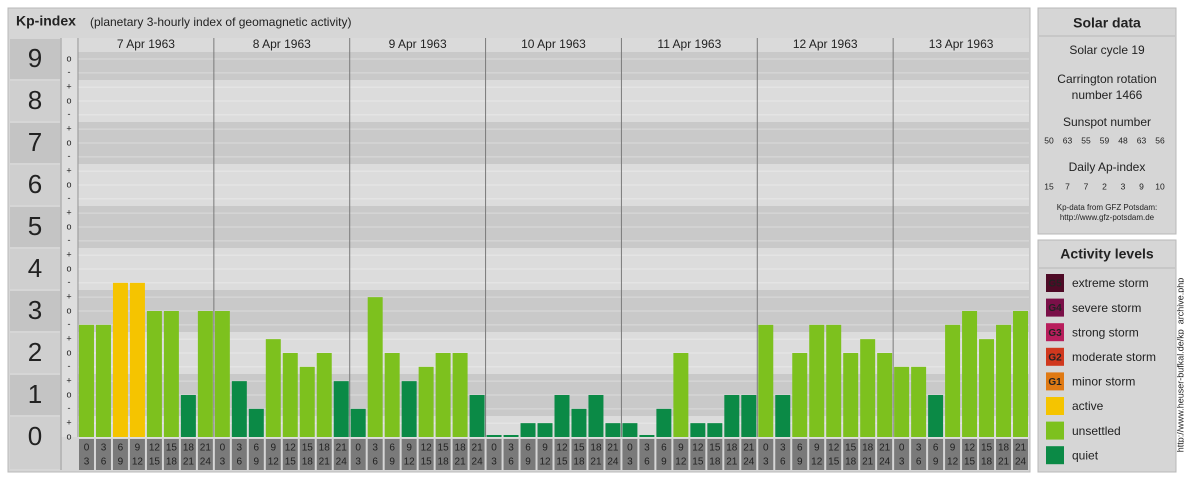 This screenshot has height=480, width=1184. What do you see at coordinates (1106, 79) in the screenshot?
I see `rotation: Carrington rotation` at bounding box center [1106, 79].